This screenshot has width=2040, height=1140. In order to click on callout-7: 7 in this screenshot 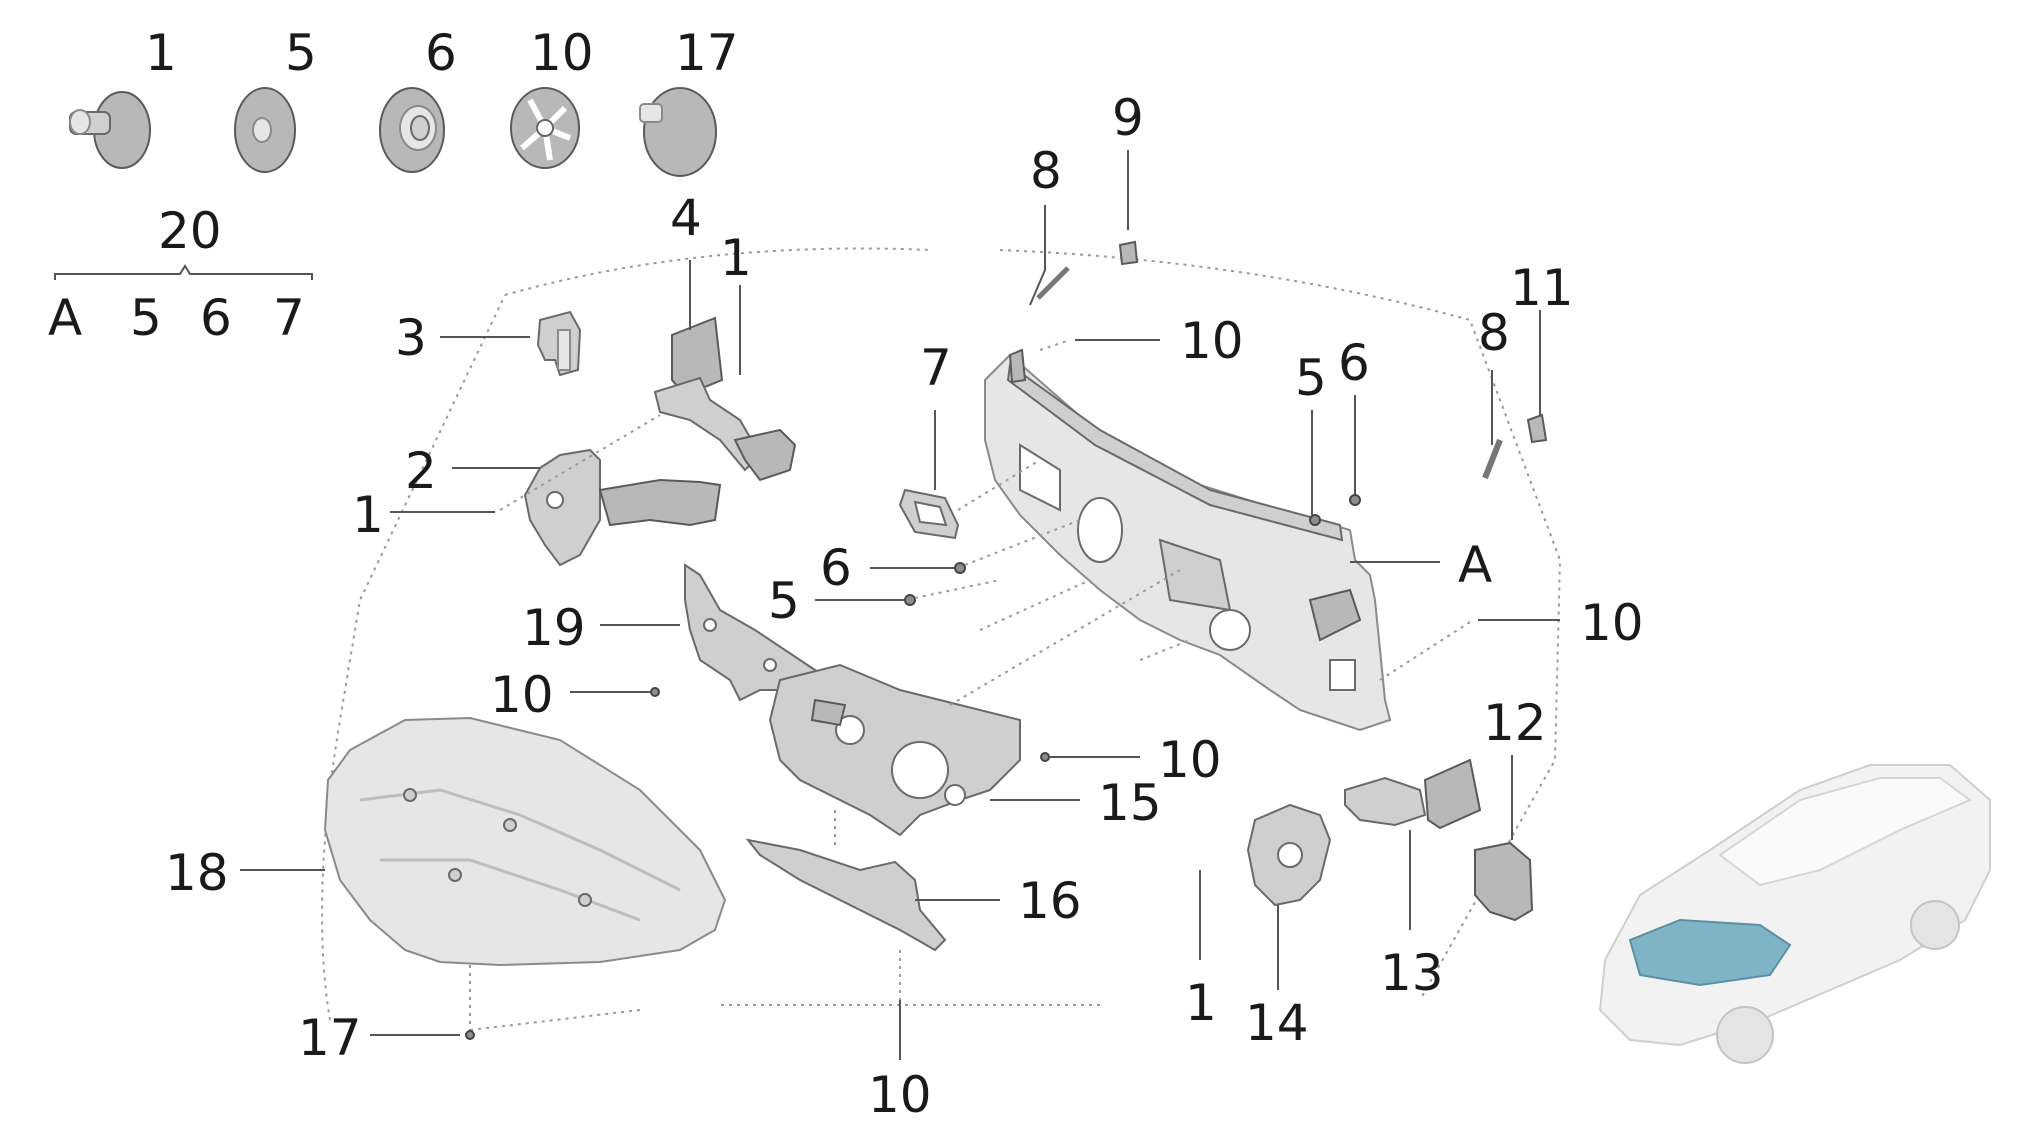, I will do `click(936, 368)`.